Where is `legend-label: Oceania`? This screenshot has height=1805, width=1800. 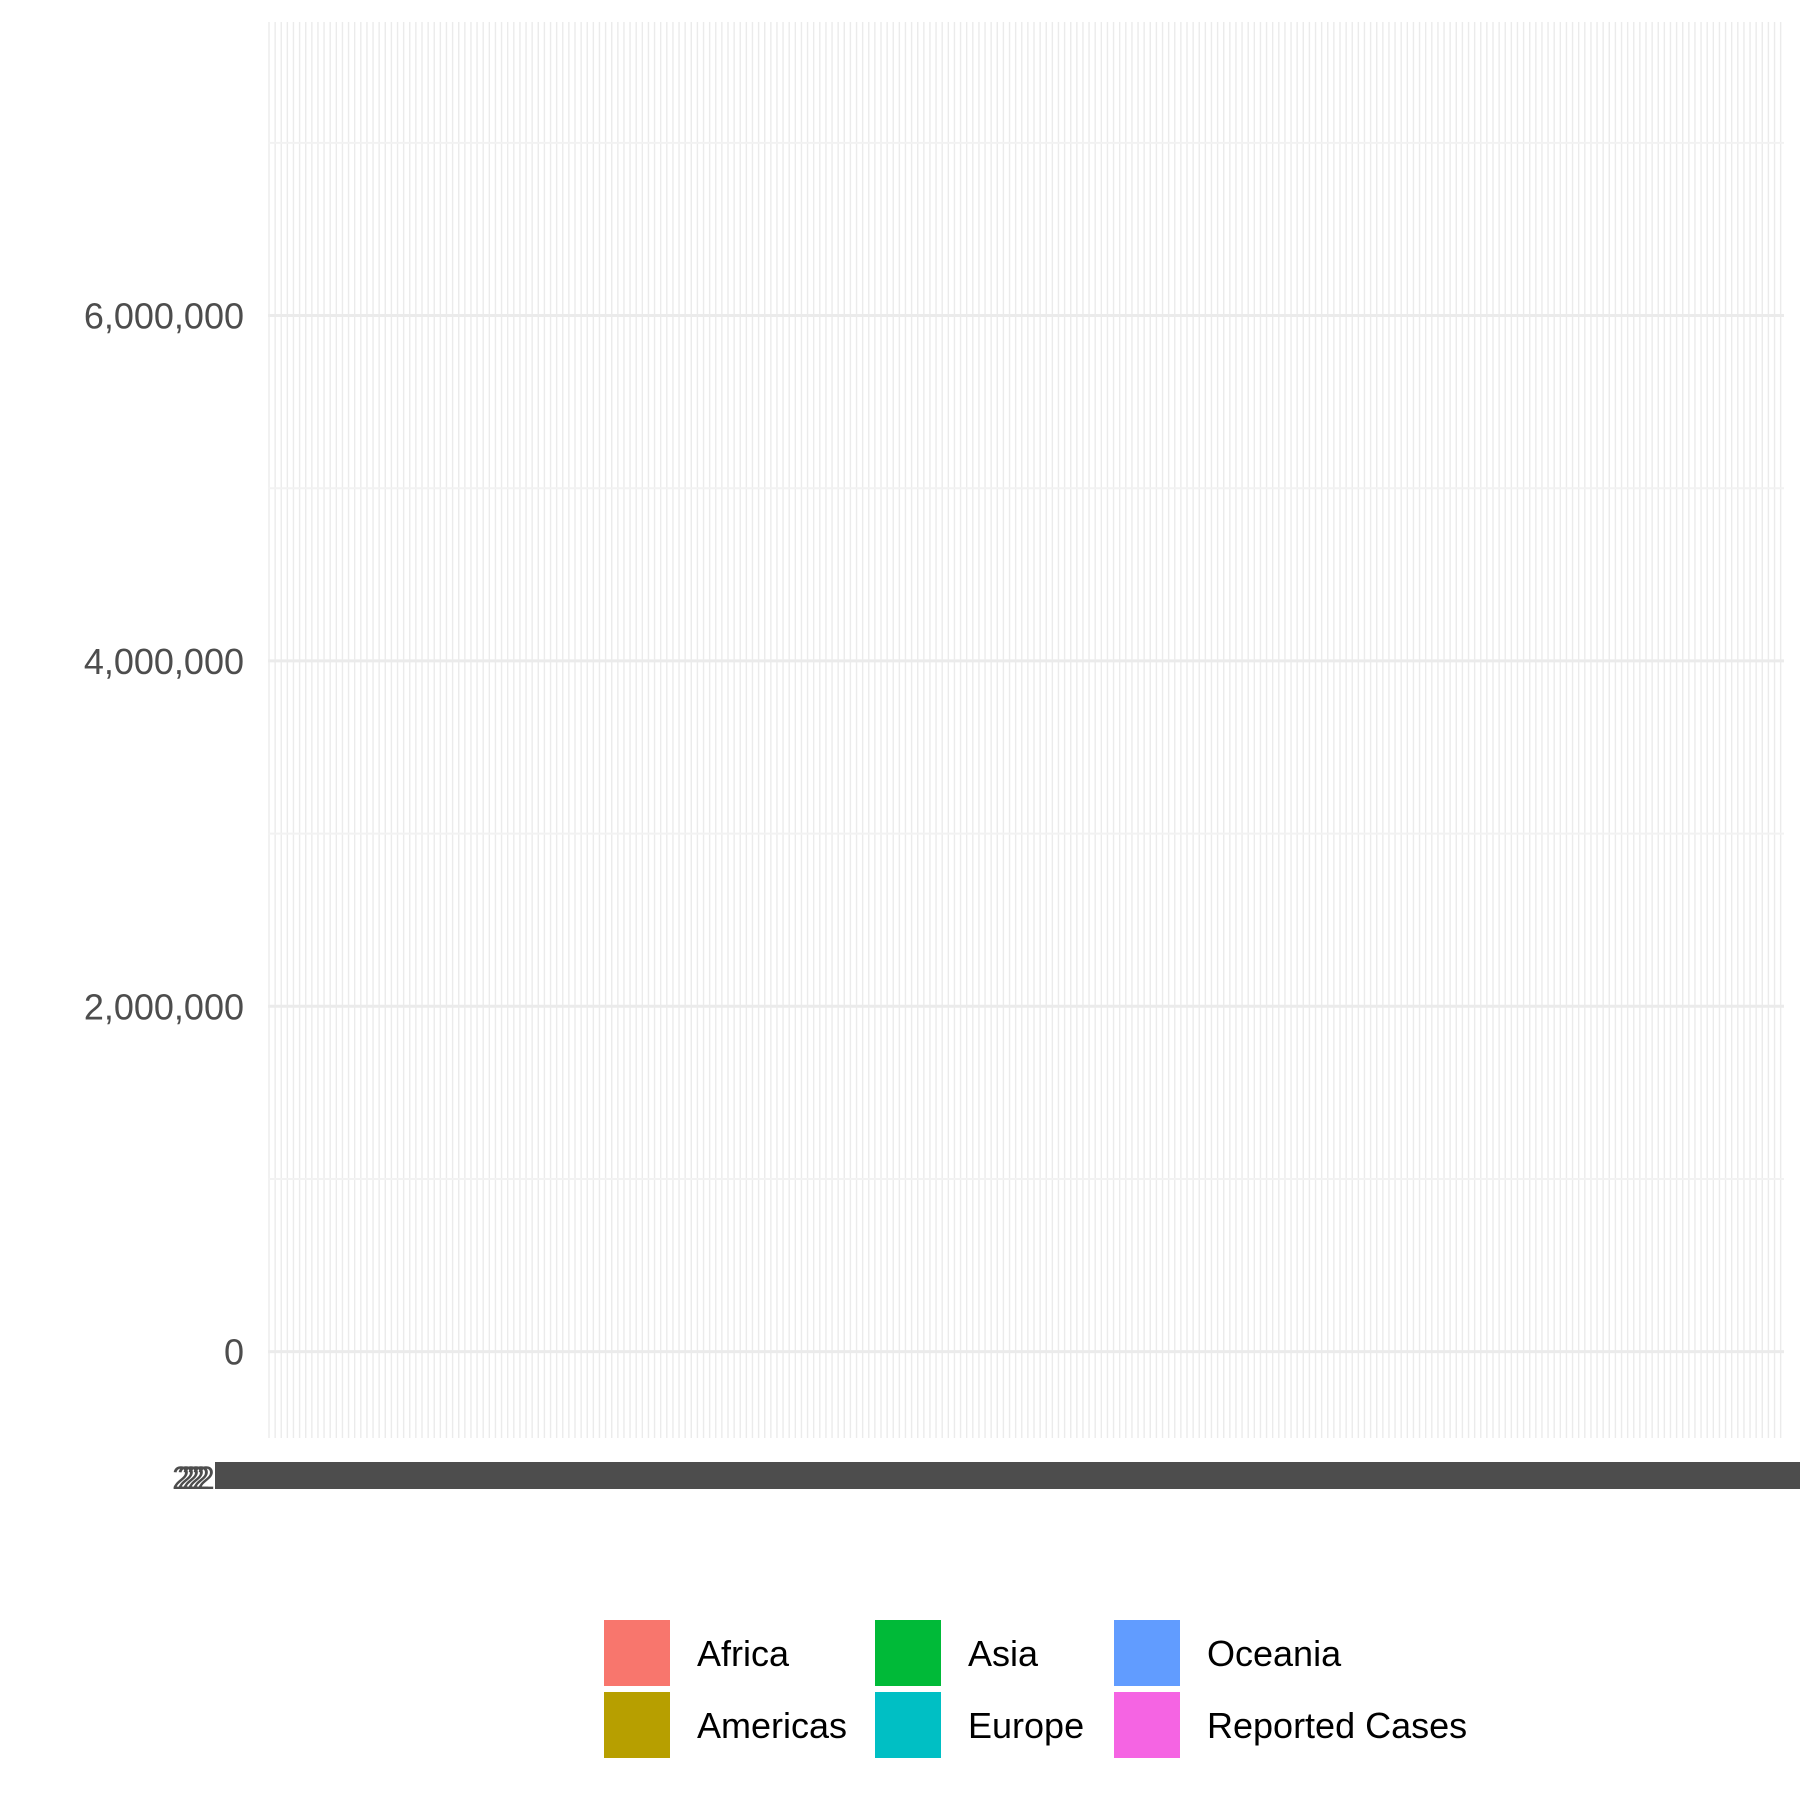
legend-label: Oceania is located at coordinates (1274, 1653).